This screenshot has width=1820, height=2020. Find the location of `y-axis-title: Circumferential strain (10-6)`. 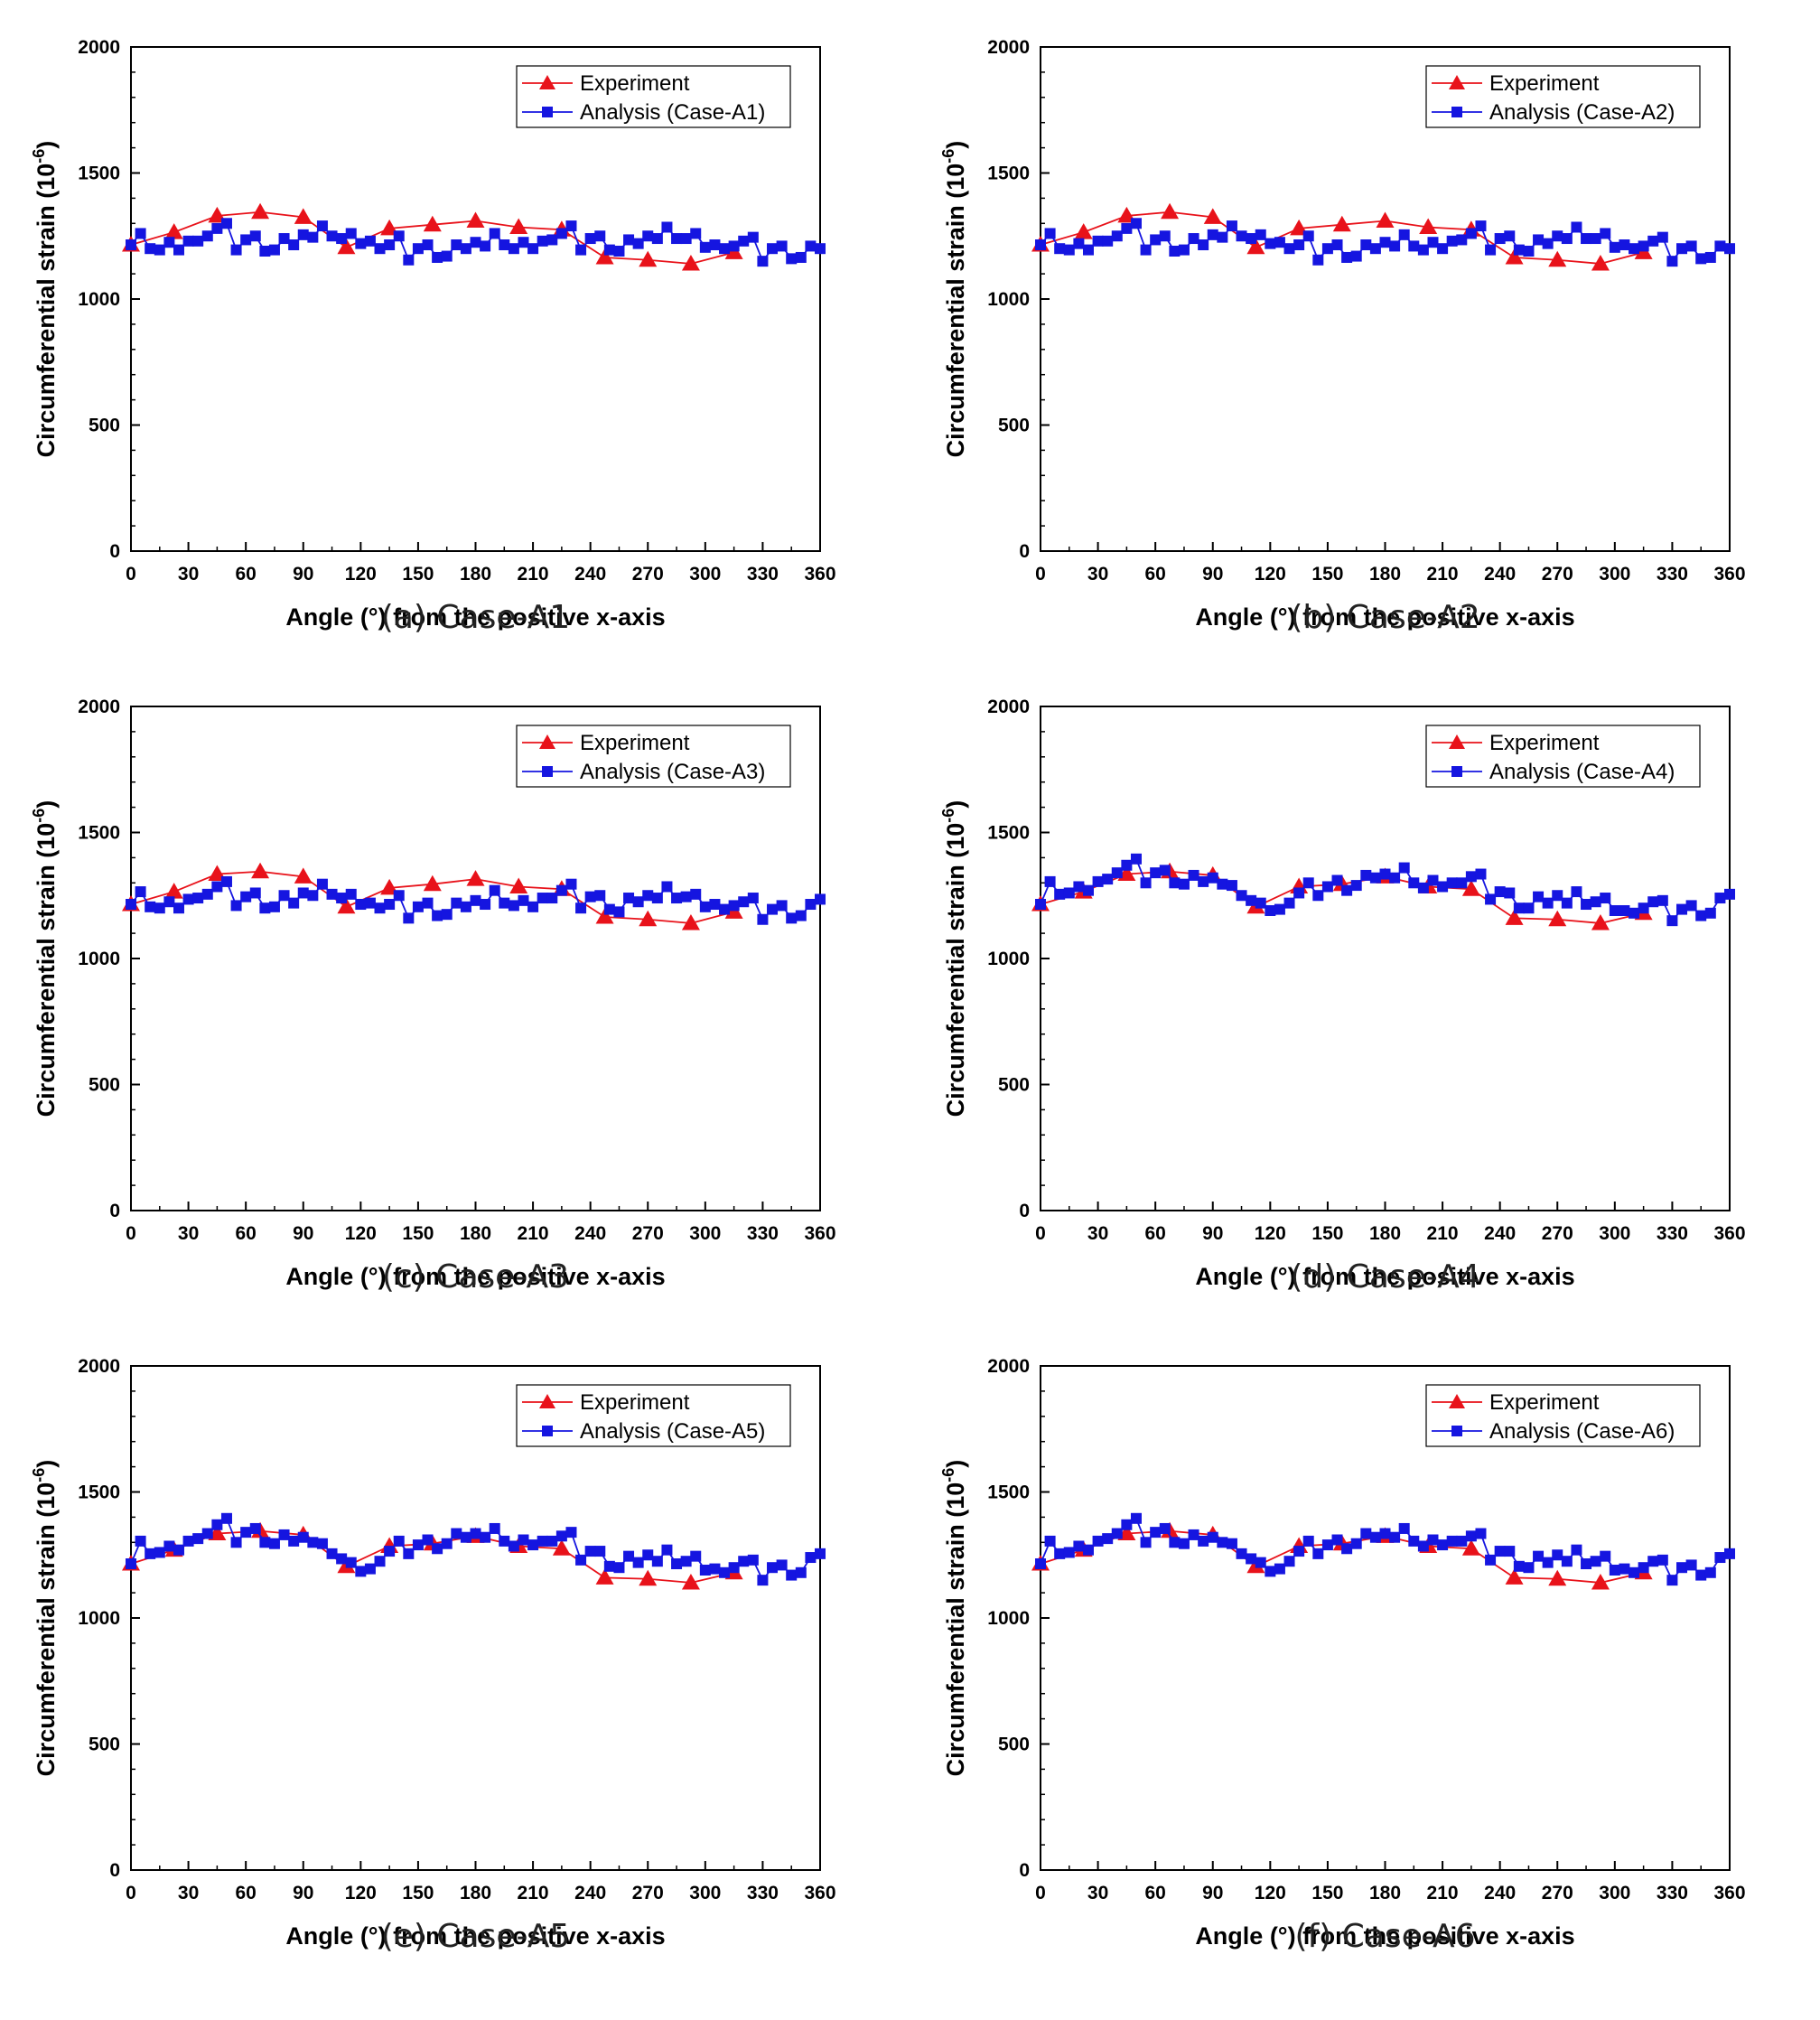

y-axis-title: Circumferential strain (10-6) is located at coordinates (45, 299).